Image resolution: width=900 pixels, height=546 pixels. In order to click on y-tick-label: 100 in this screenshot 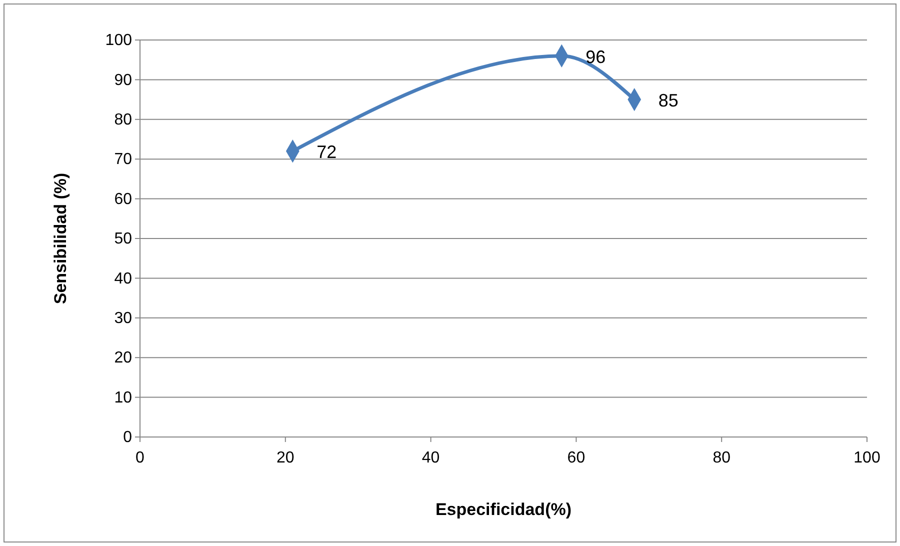, I will do `click(118, 41)`.